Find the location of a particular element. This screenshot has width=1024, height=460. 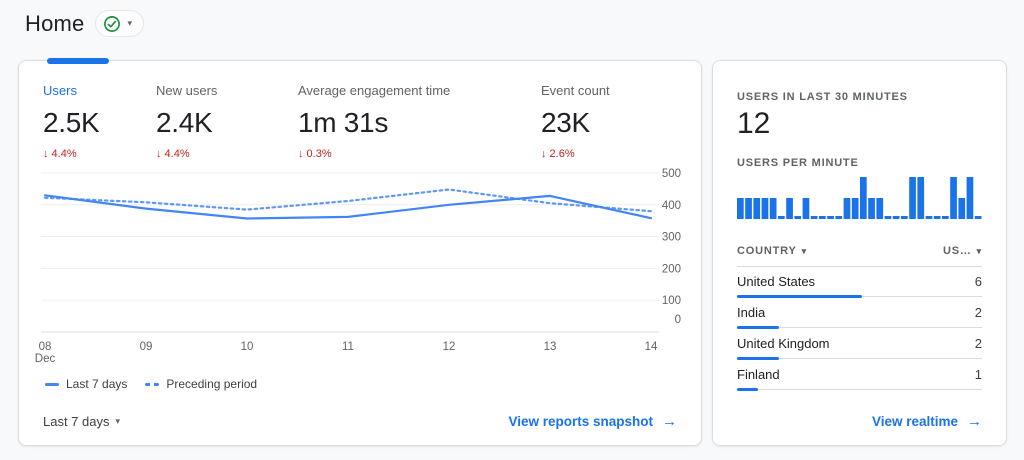

users-last-30-value: 12 is located at coordinates (754, 123).